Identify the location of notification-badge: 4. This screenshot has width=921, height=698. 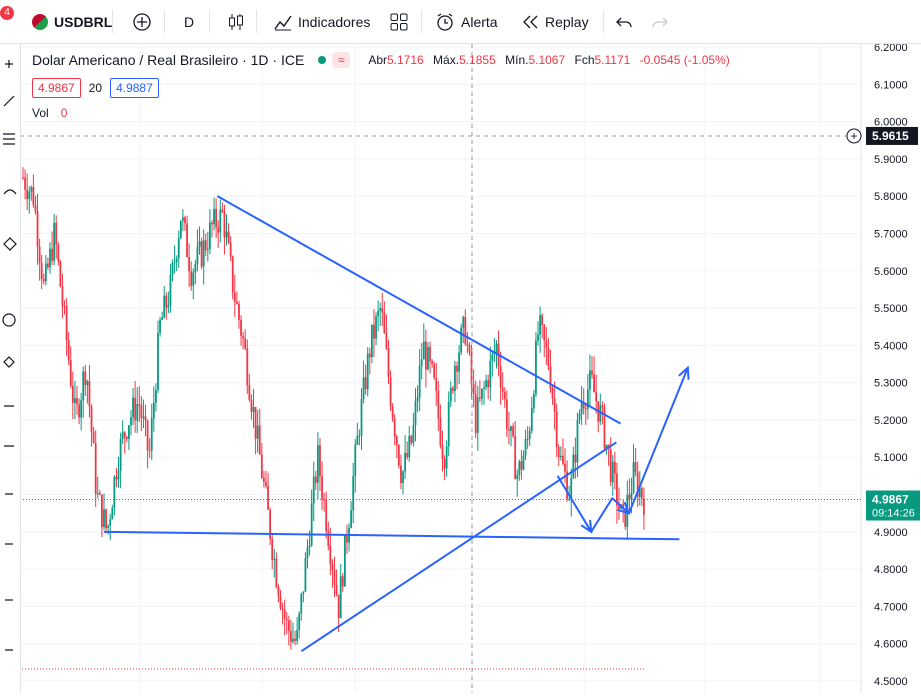
(7, 21).